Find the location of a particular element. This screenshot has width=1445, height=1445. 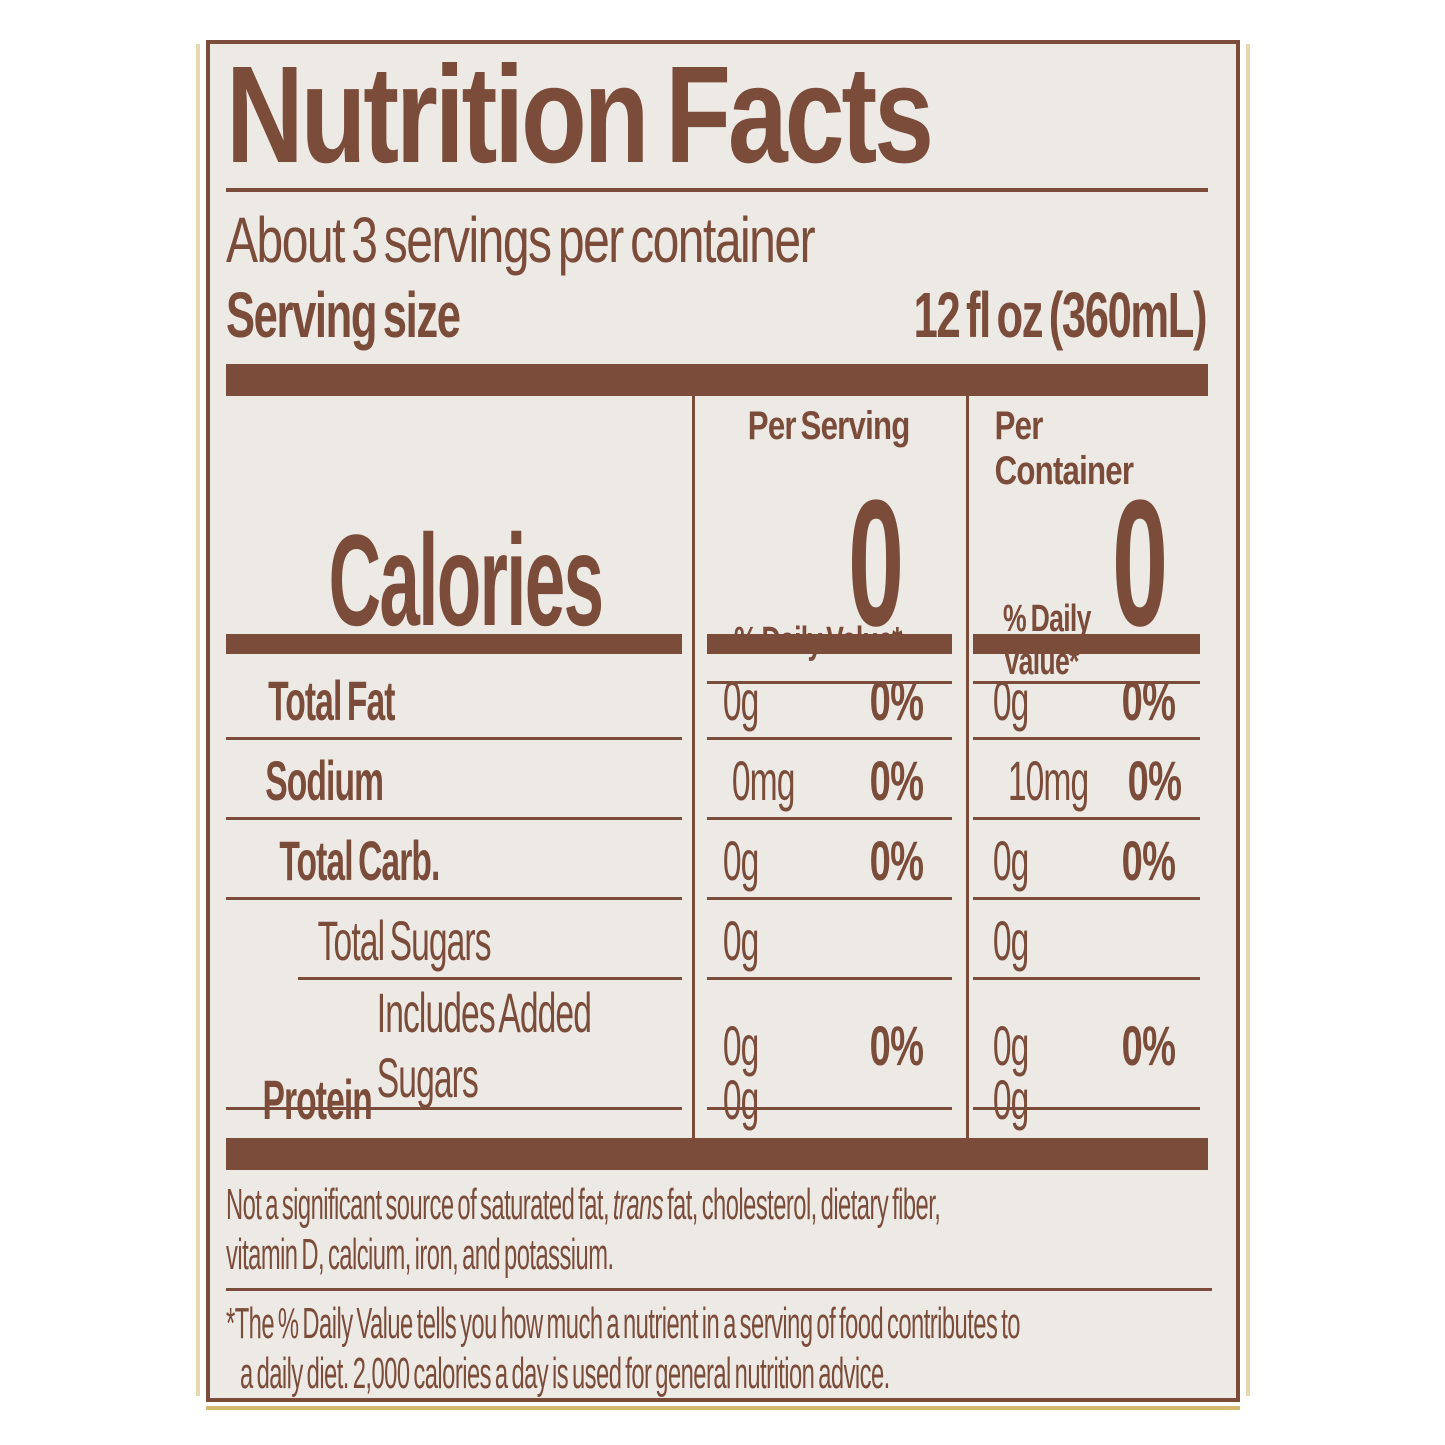

serving-size-row: Serving size 12 fl oz (360mL) is located at coordinates (717, 315).